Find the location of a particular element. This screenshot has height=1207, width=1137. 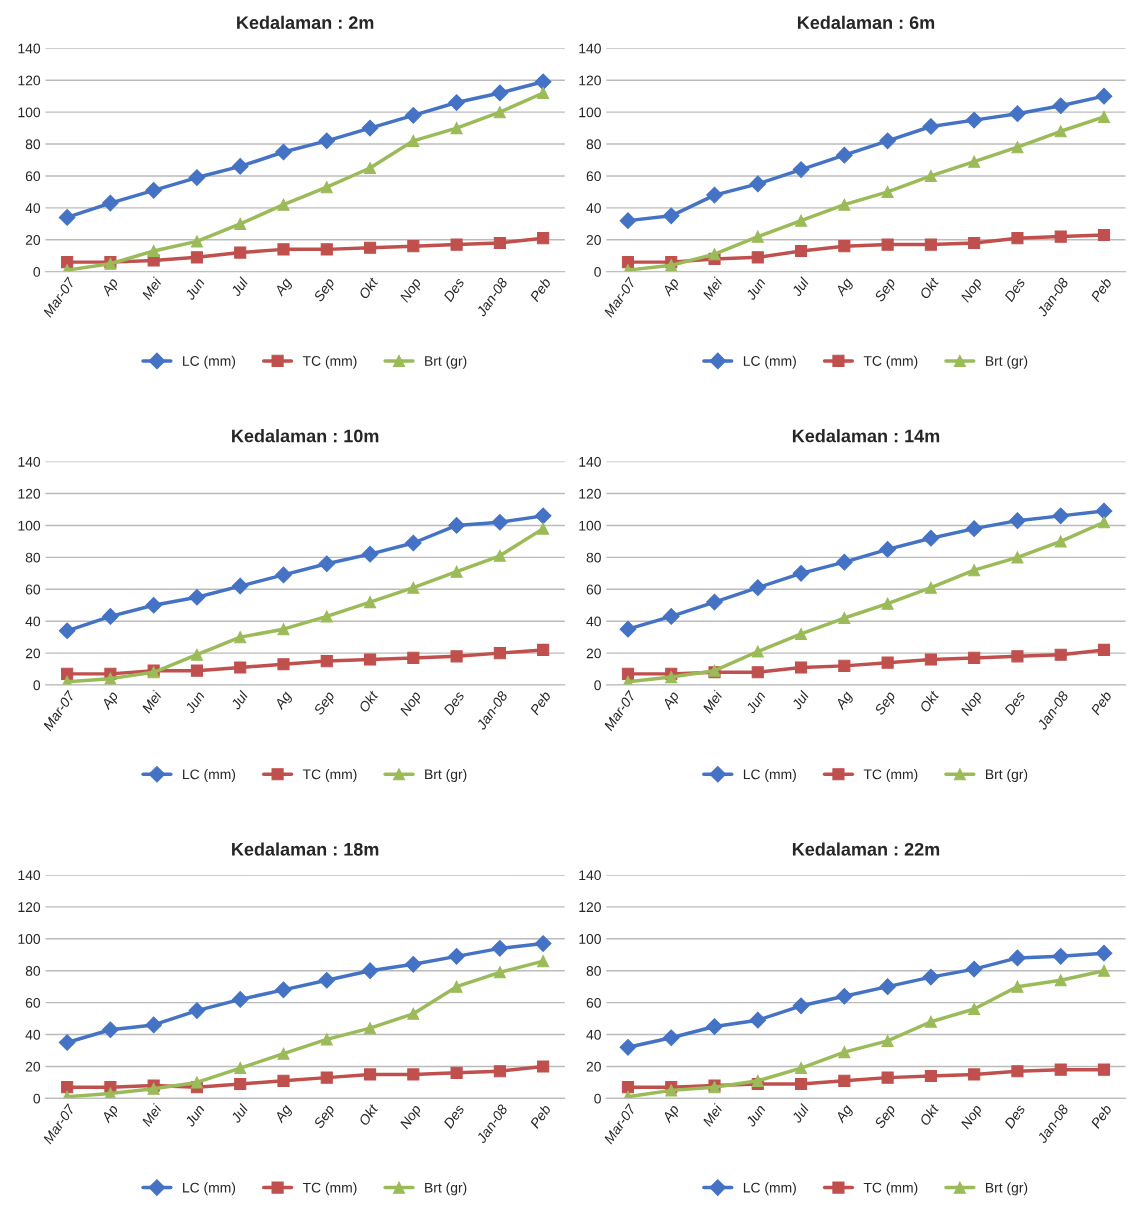

chart-title: Kedalaman : 18m is located at coordinates (305, 849).